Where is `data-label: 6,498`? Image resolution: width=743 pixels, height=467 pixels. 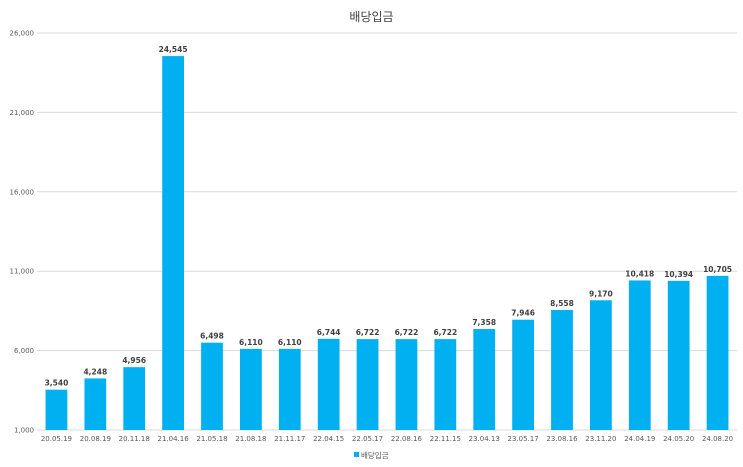 data-label: 6,498 is located at coordinates (212, 336).